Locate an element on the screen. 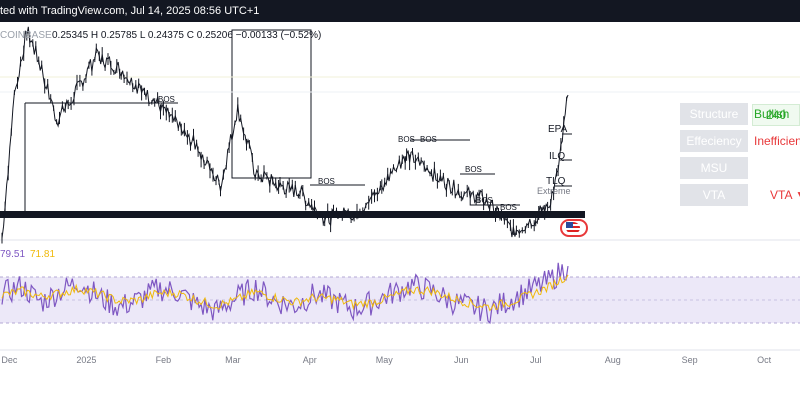  tlq-label: TLQ is located at coordinates (556, 181).